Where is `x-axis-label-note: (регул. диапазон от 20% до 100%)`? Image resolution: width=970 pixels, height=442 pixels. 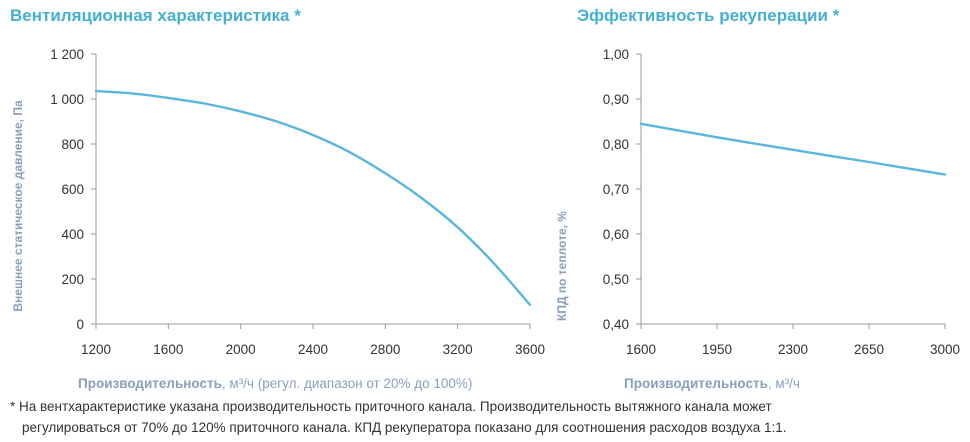
x-axis-label-note: (регул. диапазон от 20% до 100%) is located at coordinates (363, 383).